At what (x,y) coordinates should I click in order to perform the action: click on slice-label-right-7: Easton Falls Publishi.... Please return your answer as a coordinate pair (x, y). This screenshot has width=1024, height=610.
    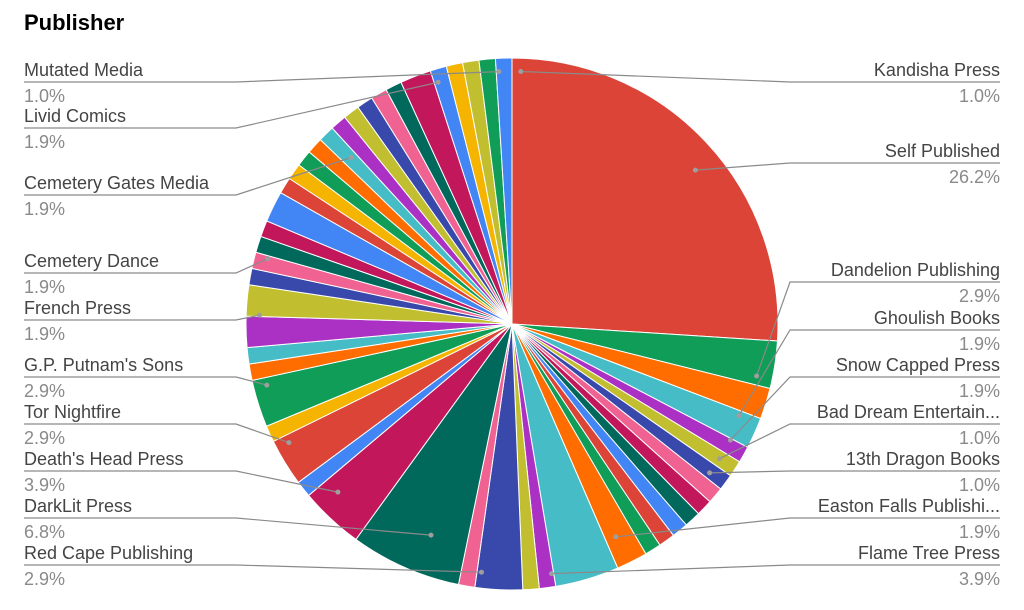
    Looking at the image, I should click on (909, 506).